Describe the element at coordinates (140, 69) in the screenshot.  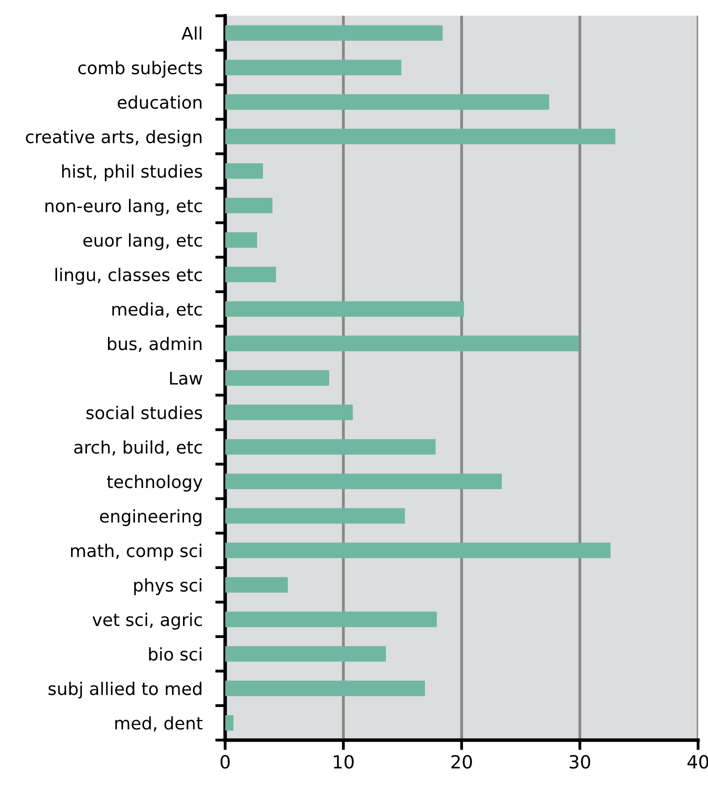
I see `y-tick-label: comb subjects` at that location.